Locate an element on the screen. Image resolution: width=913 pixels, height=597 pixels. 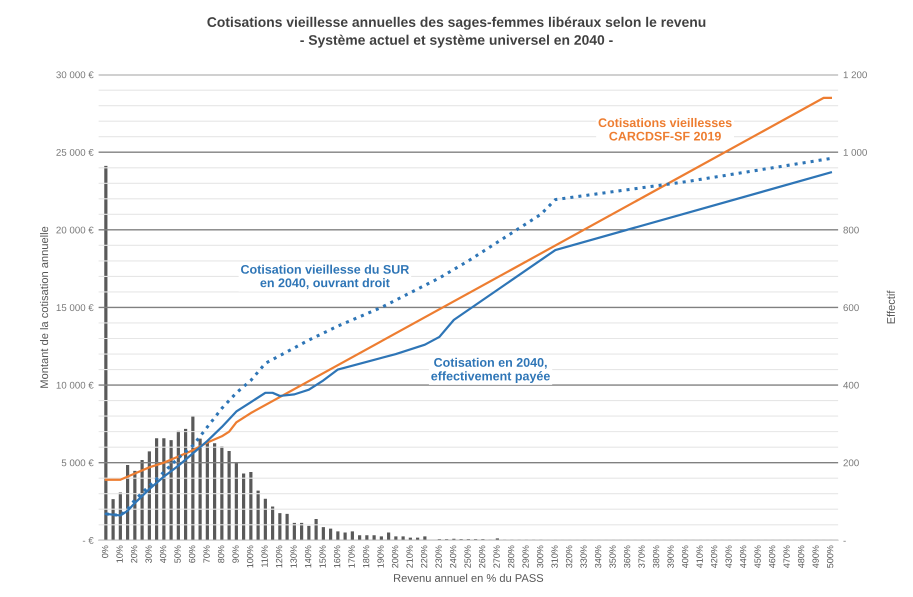
x-tick-label: 230% is located at coordinates (438, 556).